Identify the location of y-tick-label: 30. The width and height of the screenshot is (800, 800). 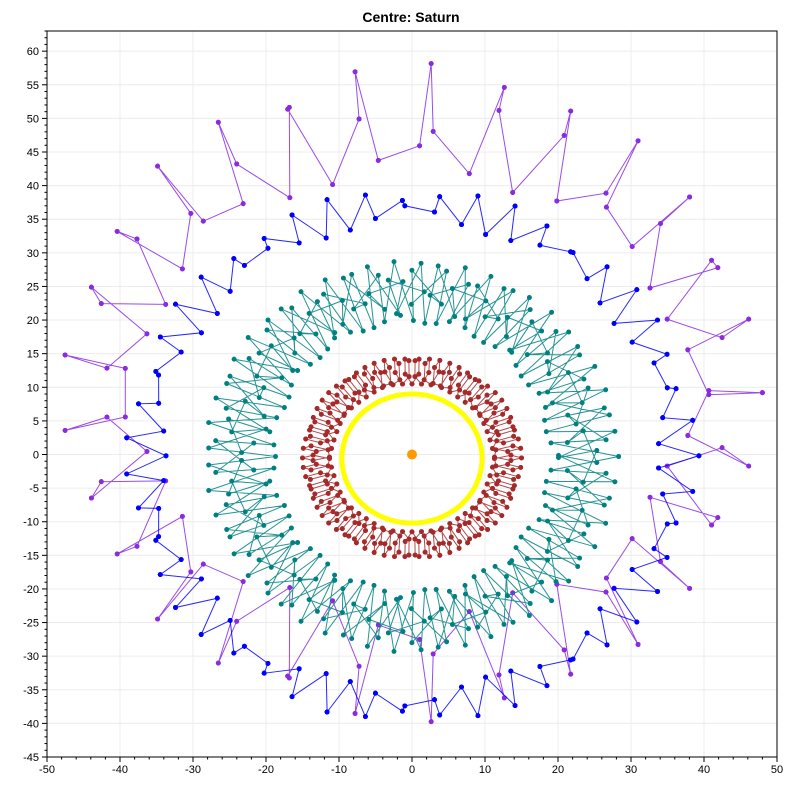
(33, 254).